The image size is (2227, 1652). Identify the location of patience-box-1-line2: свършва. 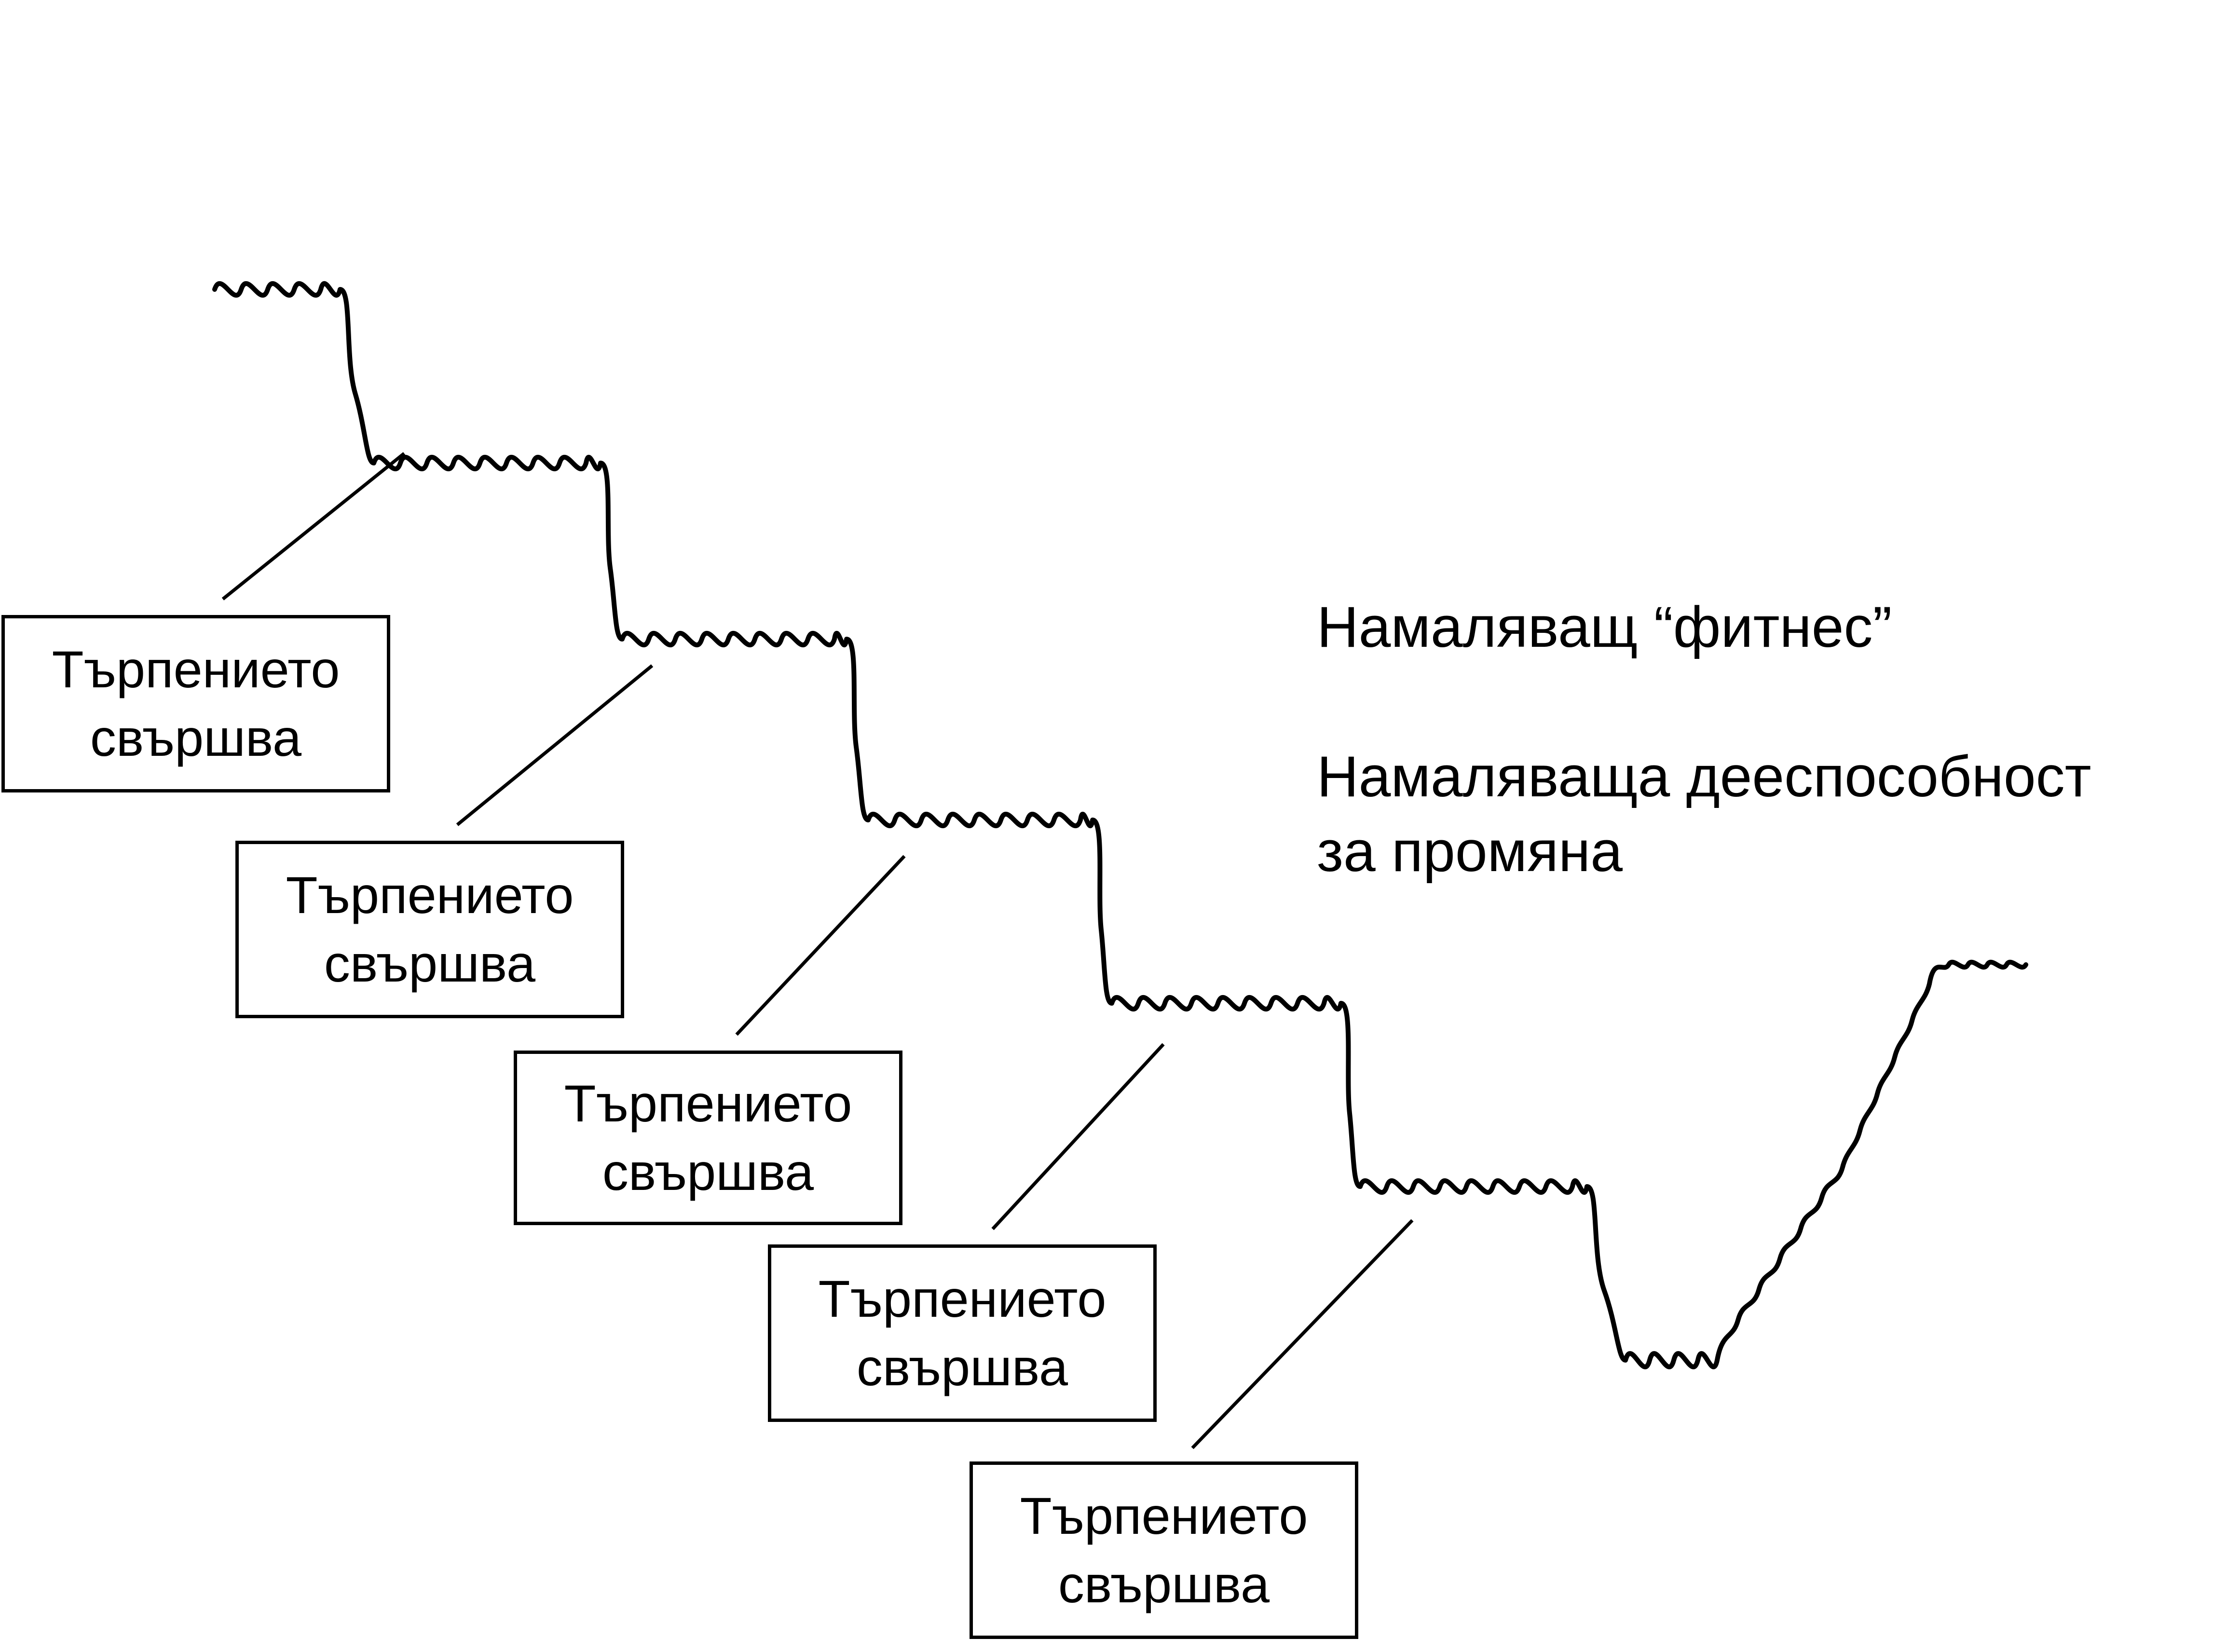
(196, 738).